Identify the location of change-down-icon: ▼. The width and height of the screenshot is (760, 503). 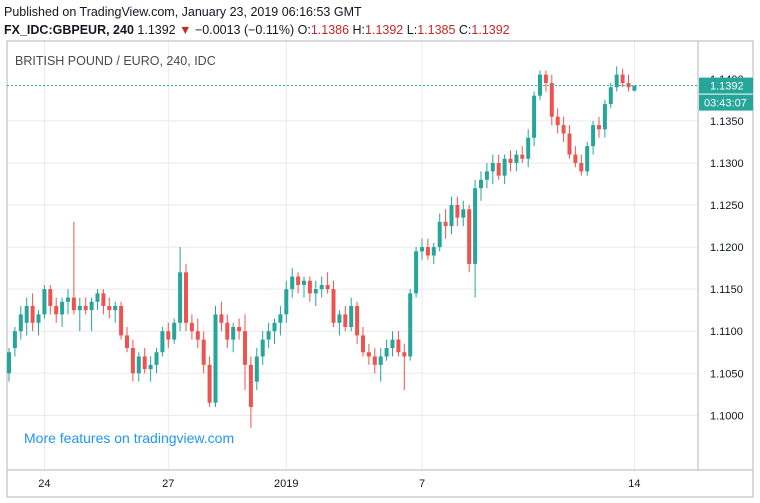
(185, 30).